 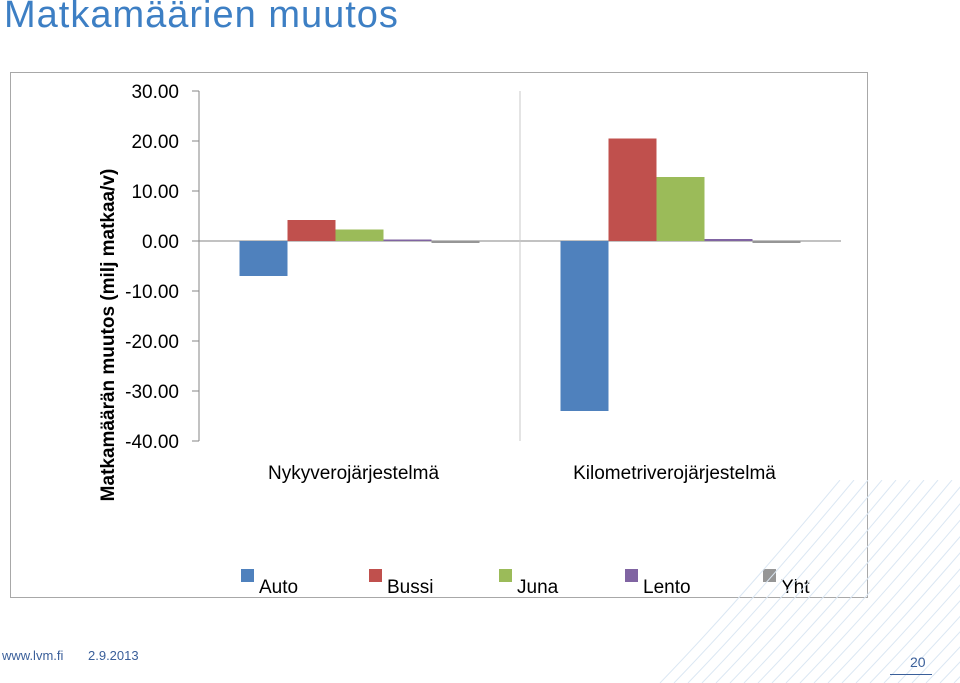 I want to click on legend: Auto Bussi Juna Lento Yht, so click(x=525, y=583).